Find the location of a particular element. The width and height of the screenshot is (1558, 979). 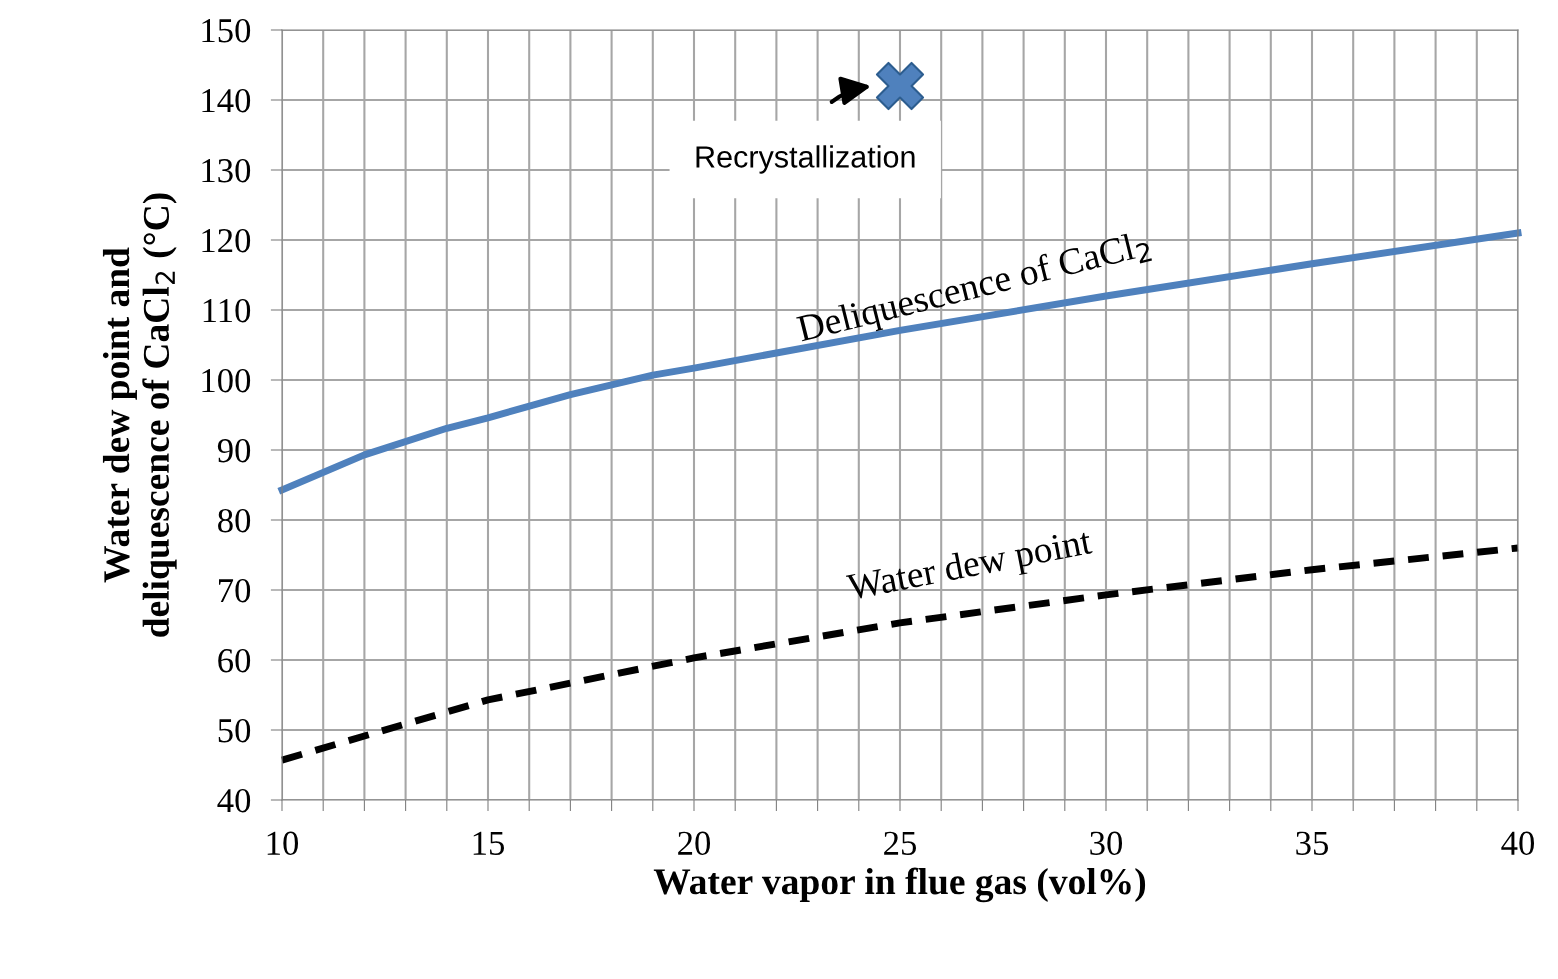

x-tick-label: 20 is located at coordinates (694, 843).